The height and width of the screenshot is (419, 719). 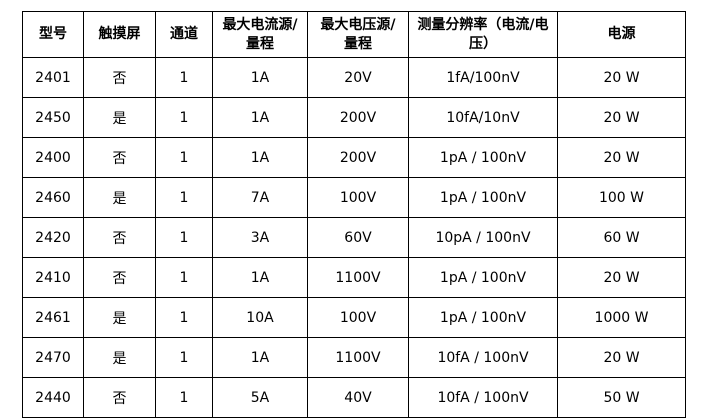 What do you see at coordinates (621, 197) in the screenshot?
I see `cell-power: 100 W` at bounding box center [621, 197].